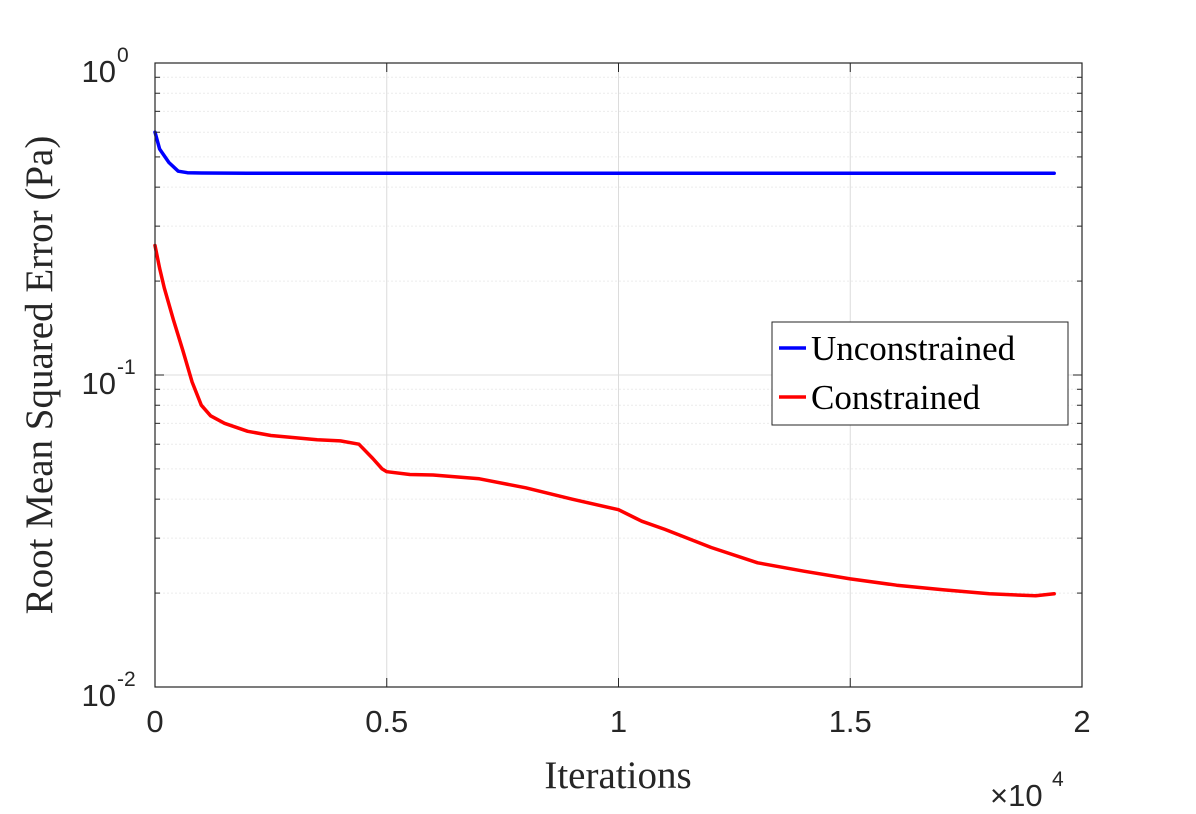 This screenshot has height=814, width=1196. I want to click on x-tick-label: 0.5, so click(386, 721).